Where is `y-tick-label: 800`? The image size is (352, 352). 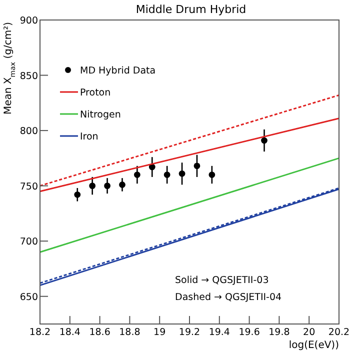 y-tick-label: 800 is located at coordinates (29, 132).